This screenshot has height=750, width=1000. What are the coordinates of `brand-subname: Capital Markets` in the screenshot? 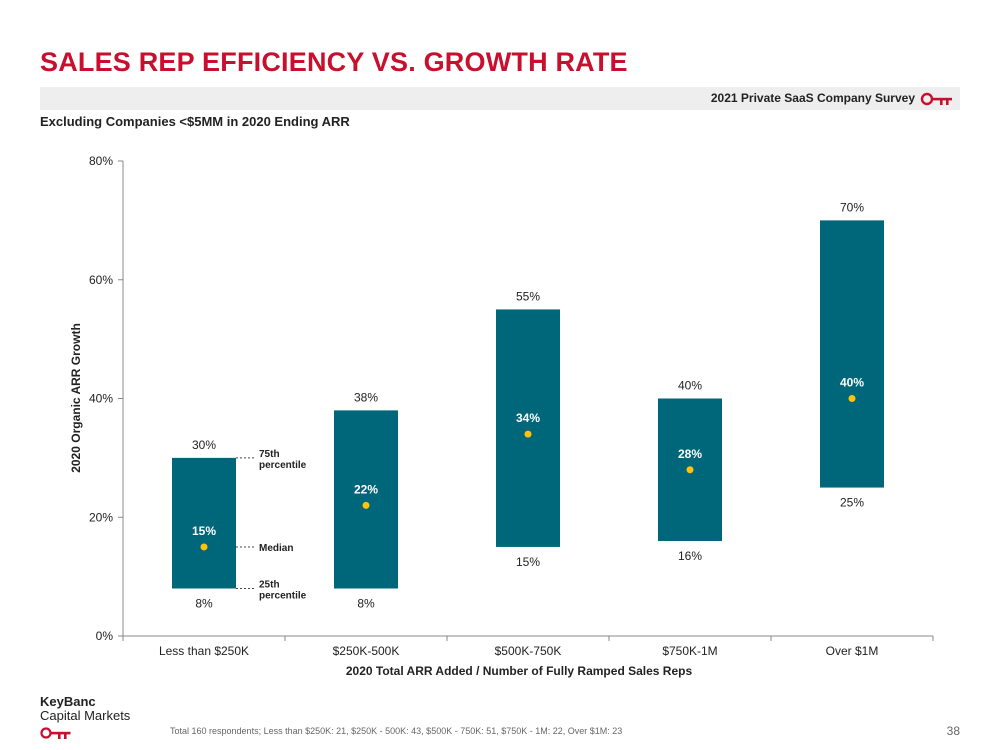 It's located at (85, 715).